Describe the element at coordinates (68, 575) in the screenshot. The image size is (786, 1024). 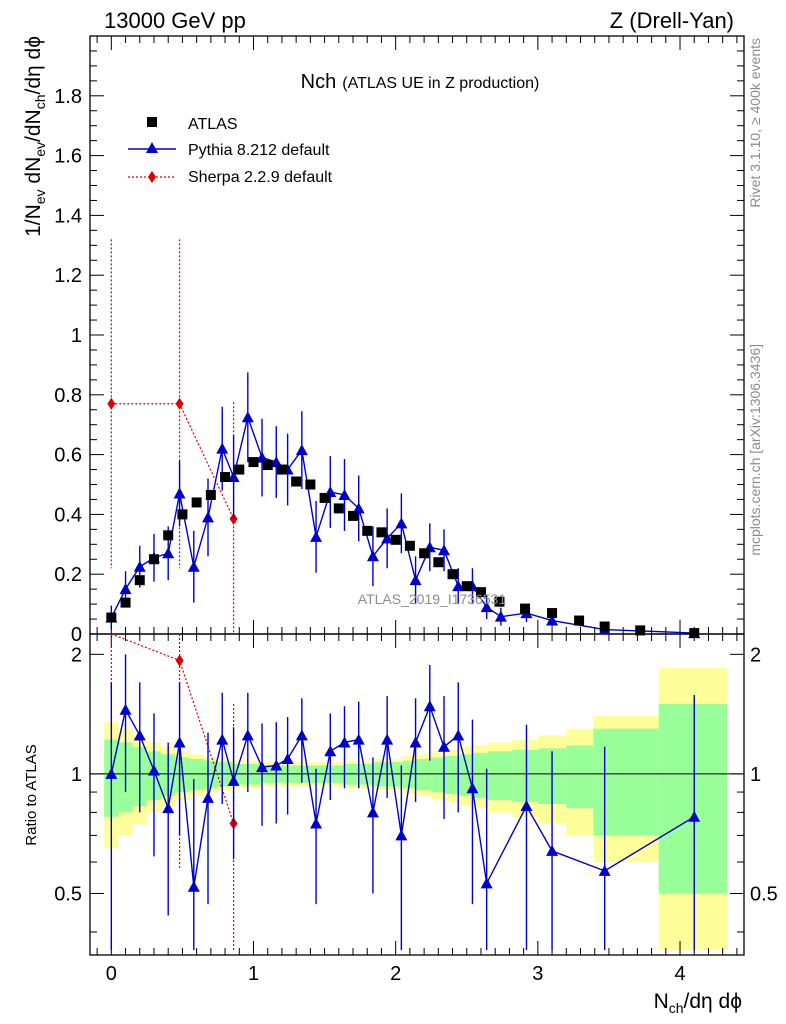
I see `y-tick-label: 0.2` at that location.